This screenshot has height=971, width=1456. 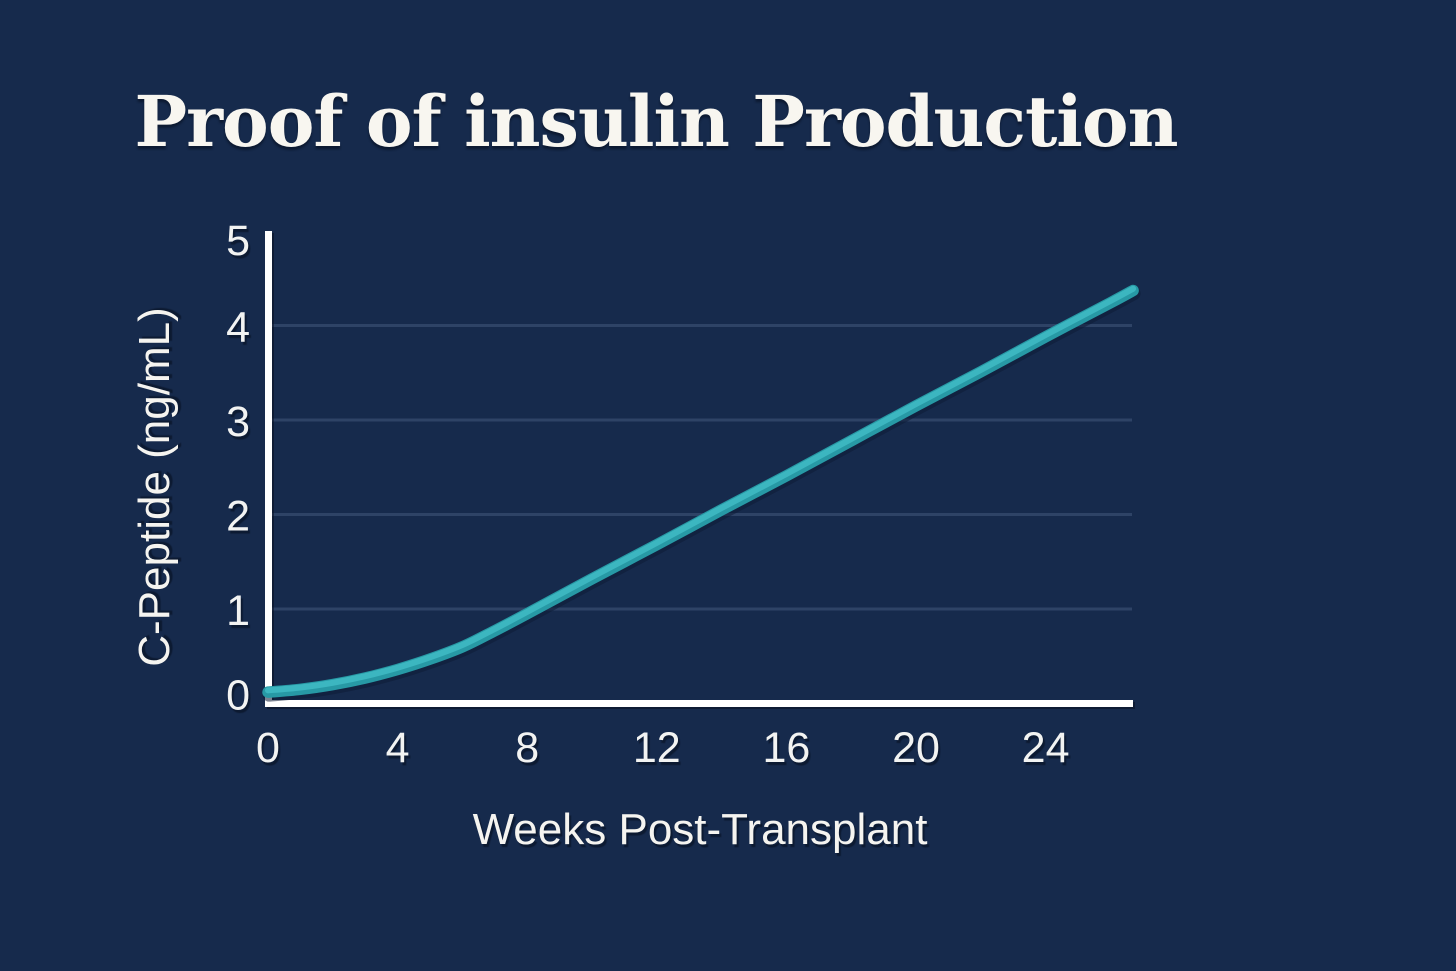 I want to click on y-tick-label: 3, so click(x=238, y=422).